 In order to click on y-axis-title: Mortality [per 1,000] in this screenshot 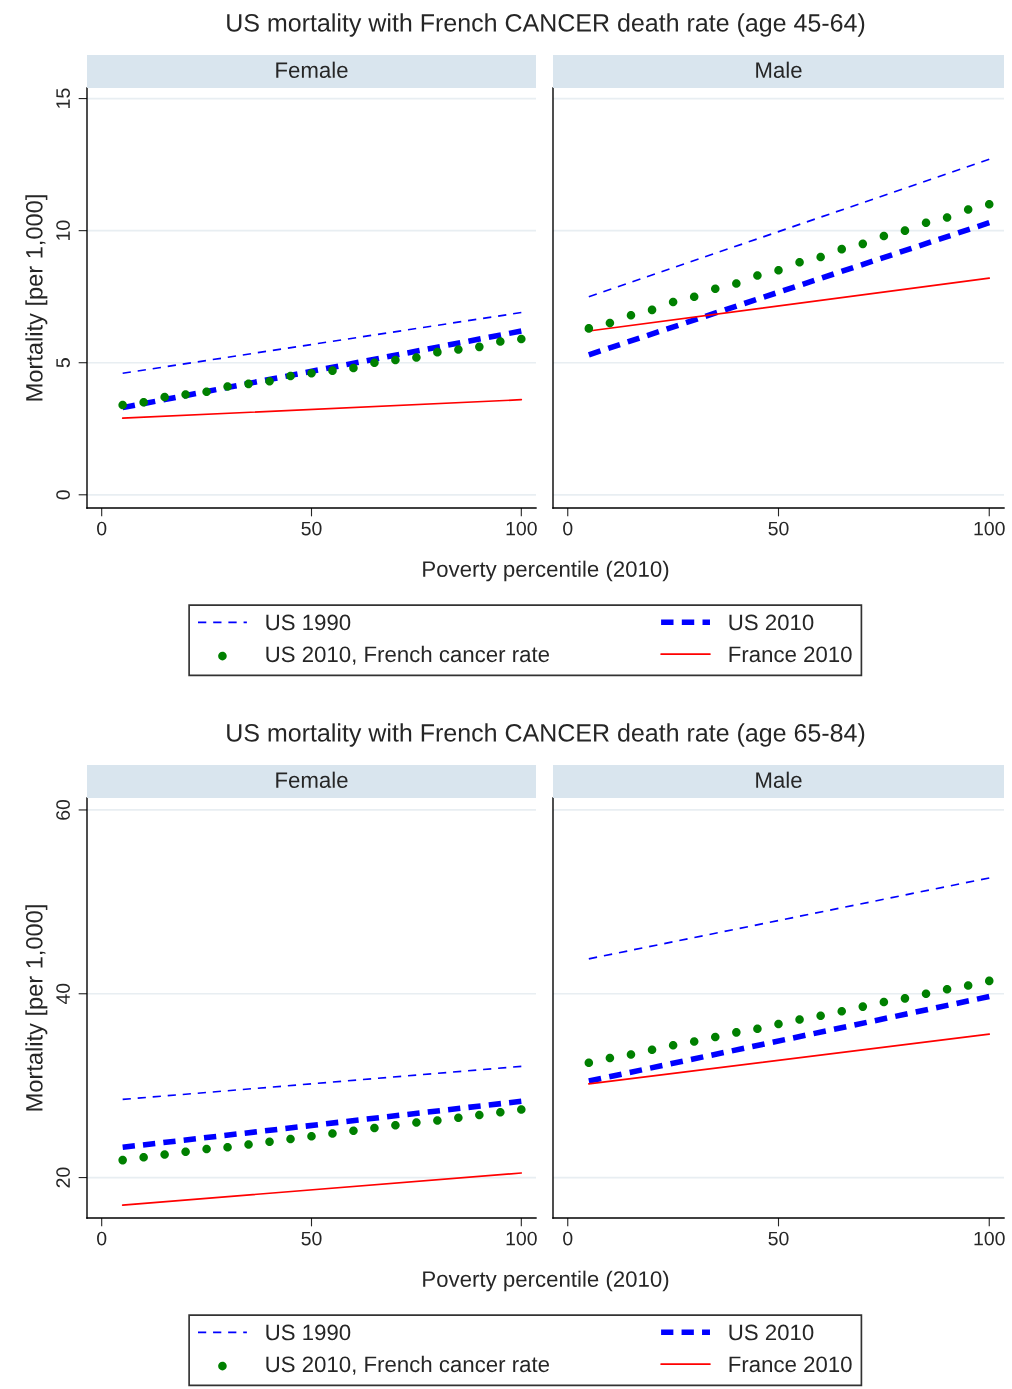, I will do `click(36, 298)`.